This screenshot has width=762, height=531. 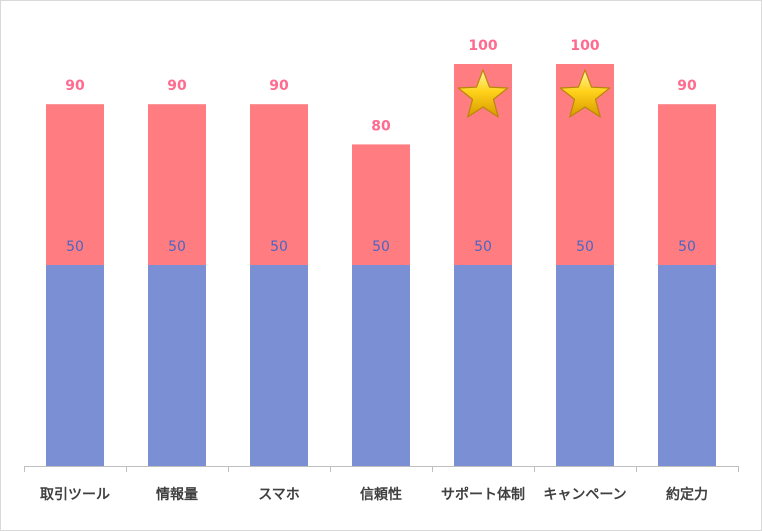 I want to click on category-label-1: 取引ツール, so click(x=75, y=495).